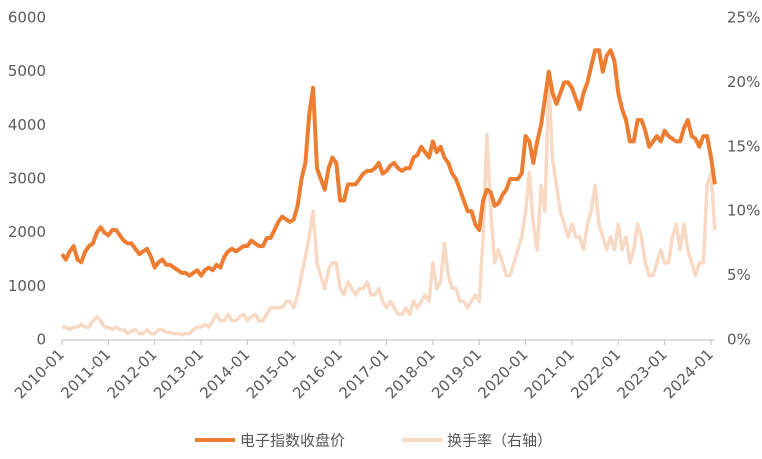 This screenshot has width=762, height=459. Describe the element at coordinates (27, 71) in the screenshot. I see `y-tick-label: 5000` at that location.